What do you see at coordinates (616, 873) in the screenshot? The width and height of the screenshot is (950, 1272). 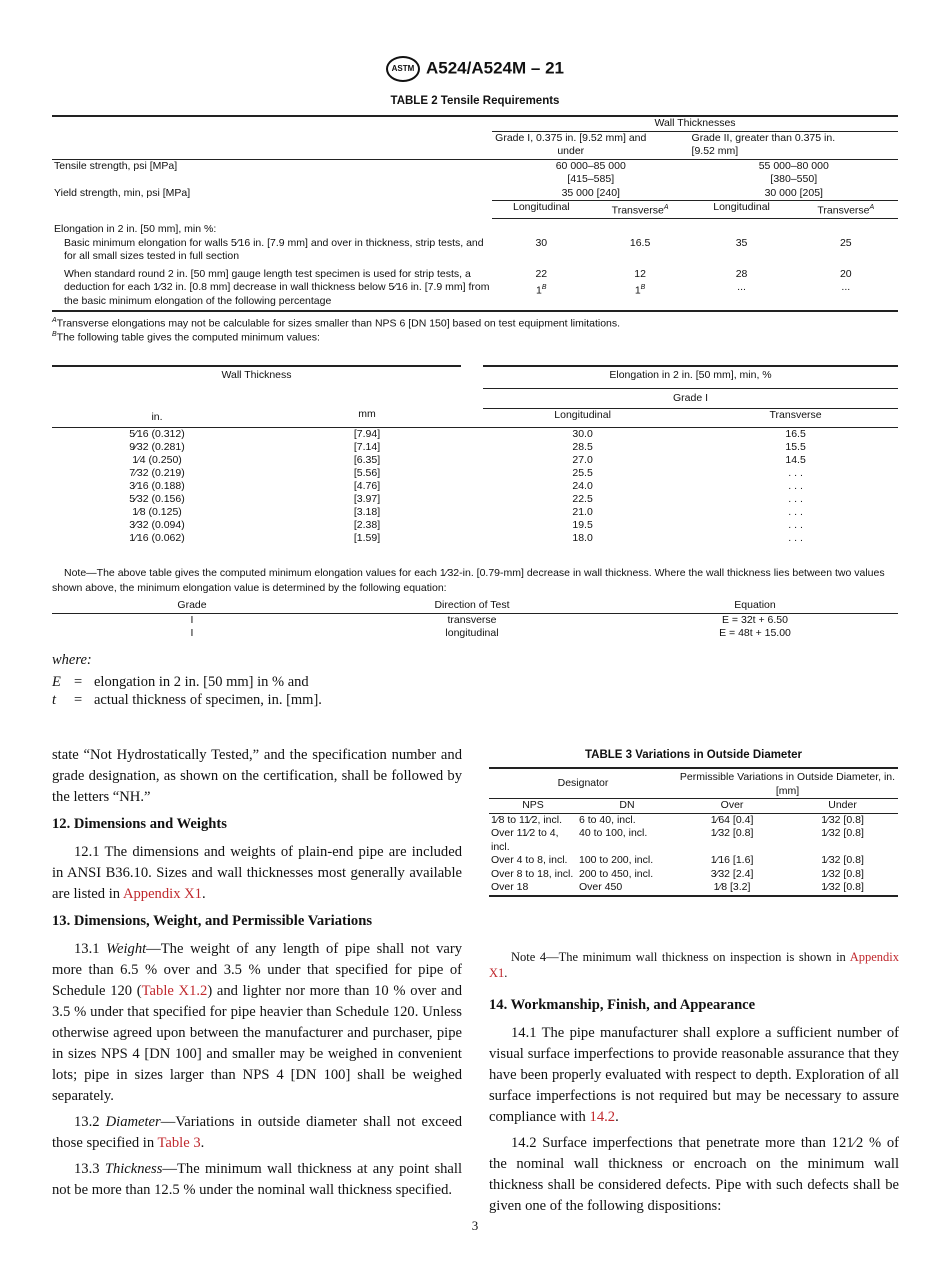 I see `cell: 200 to 450, incl.` at bounding box center [616, 873].